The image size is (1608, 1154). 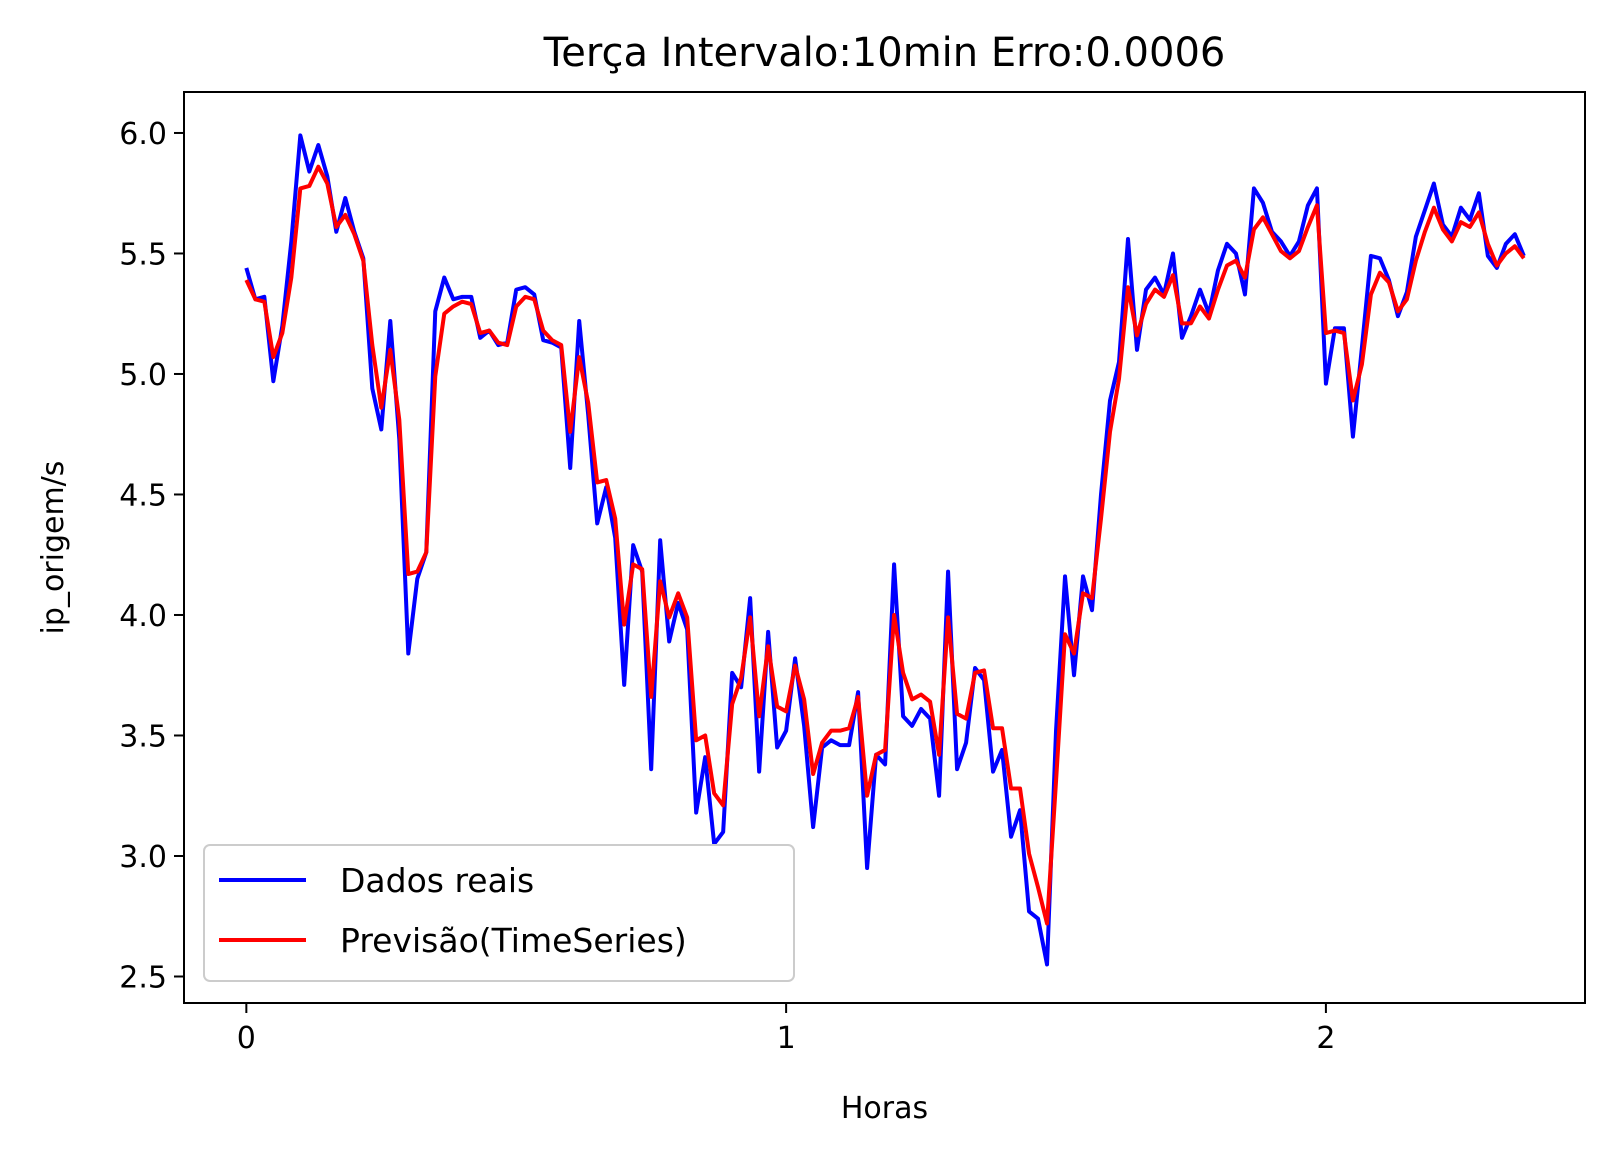 I want to click on y-axis: 2.5 3.0 3.5 4.0 4.5 5.0 5.5 6.0, so click(x=151, y=556).